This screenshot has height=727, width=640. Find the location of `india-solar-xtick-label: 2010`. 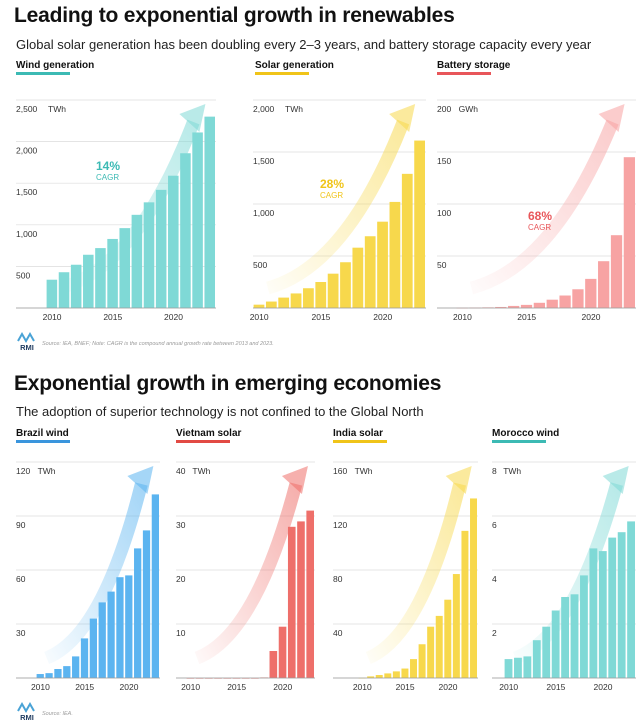

india-solar-xtick-label: 2010 is located at coordinates (362, 687).